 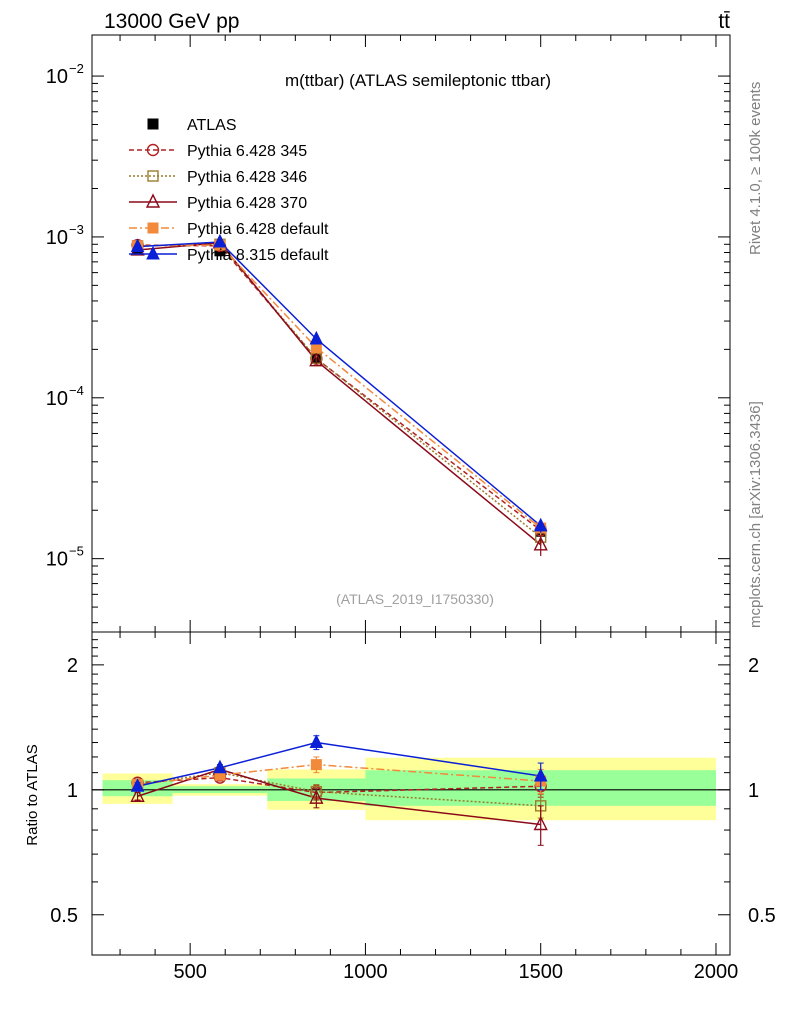 I want to click on legend-label: Pythia 6.428 default, so click(x=258, y=229).